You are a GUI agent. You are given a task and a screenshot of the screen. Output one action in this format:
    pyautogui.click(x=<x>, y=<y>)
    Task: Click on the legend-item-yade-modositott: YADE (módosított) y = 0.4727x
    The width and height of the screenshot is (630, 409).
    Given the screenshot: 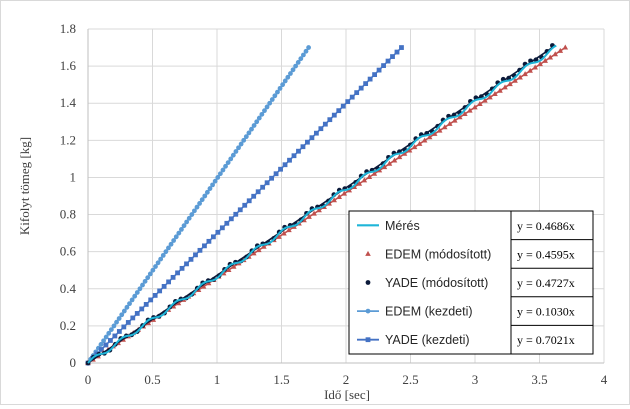 What is the action you would take?
    pyautogui.click(x=470, y=283)
    